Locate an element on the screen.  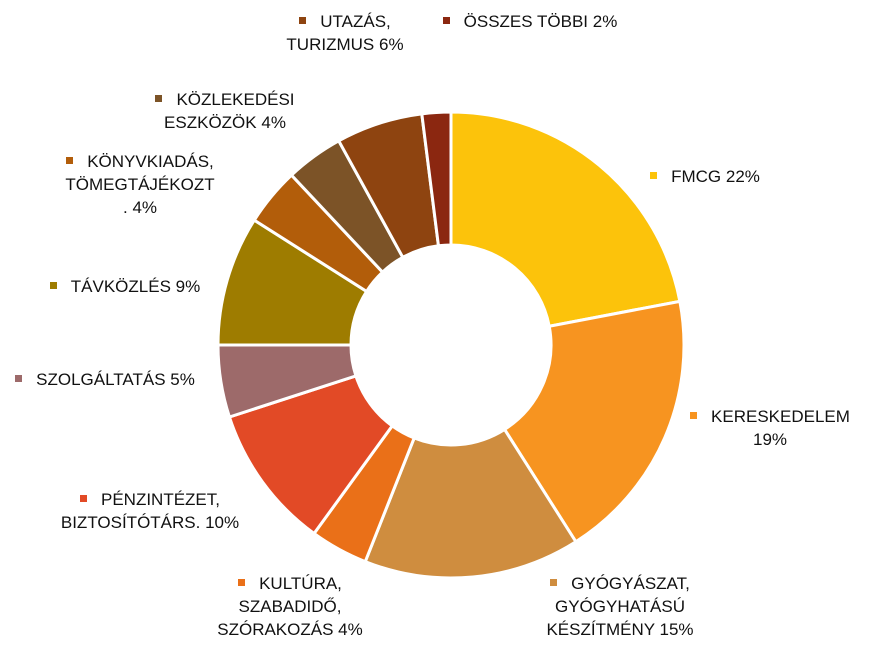
data-label: ÖSSZES TÖBBI 2% is located at coordinates (530, 21).